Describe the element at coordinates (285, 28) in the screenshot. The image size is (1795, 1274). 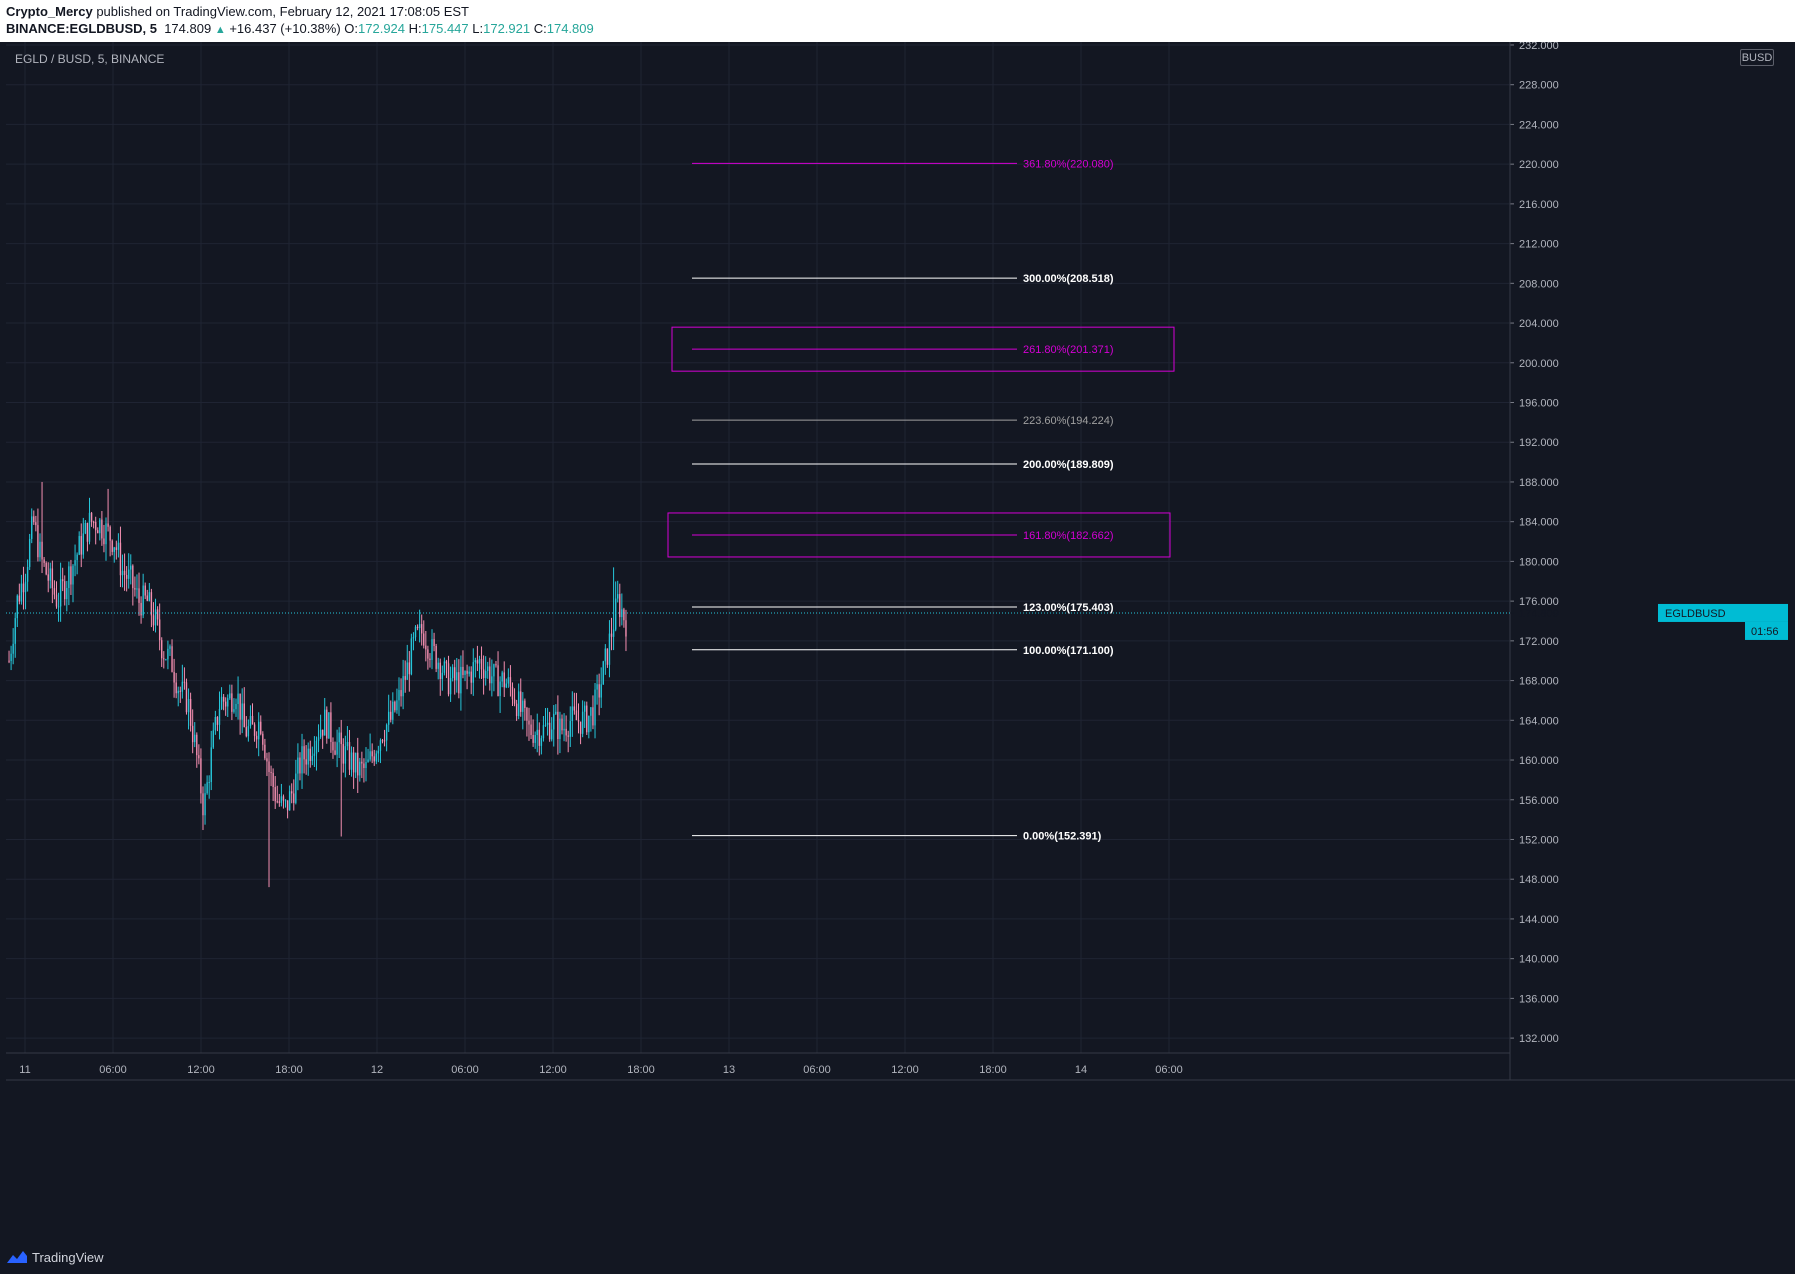
I see `change-value: +16.437 (+10.38%)` at that location.